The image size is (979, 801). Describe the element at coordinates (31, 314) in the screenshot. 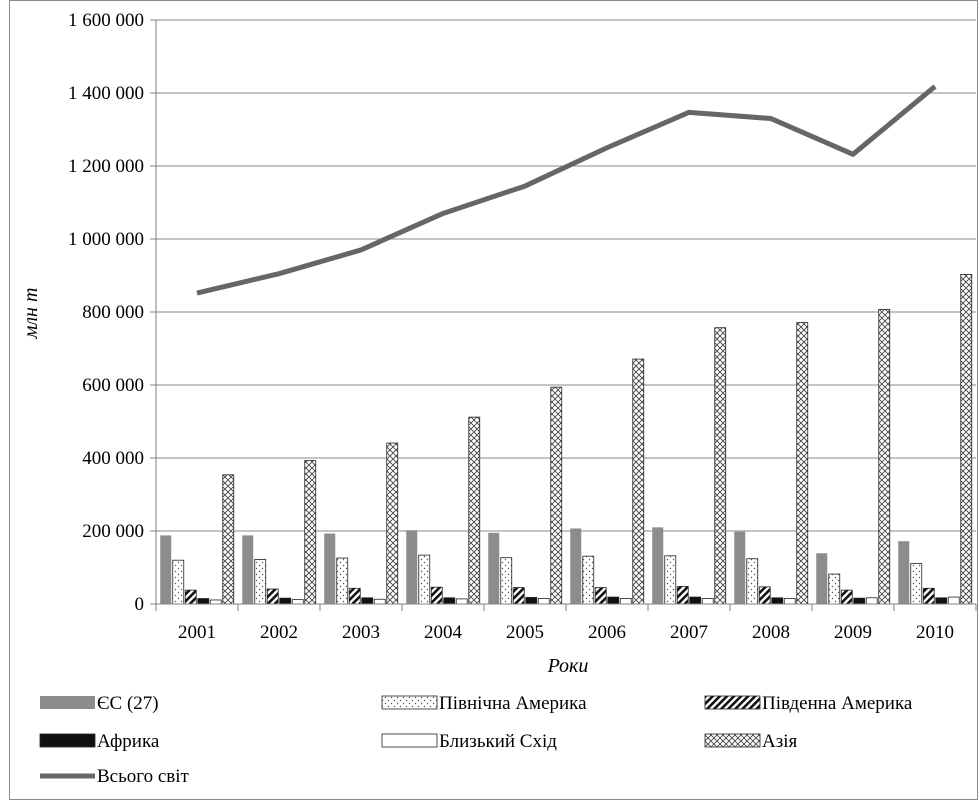

I see `y-axis-title: млн т` at that location.